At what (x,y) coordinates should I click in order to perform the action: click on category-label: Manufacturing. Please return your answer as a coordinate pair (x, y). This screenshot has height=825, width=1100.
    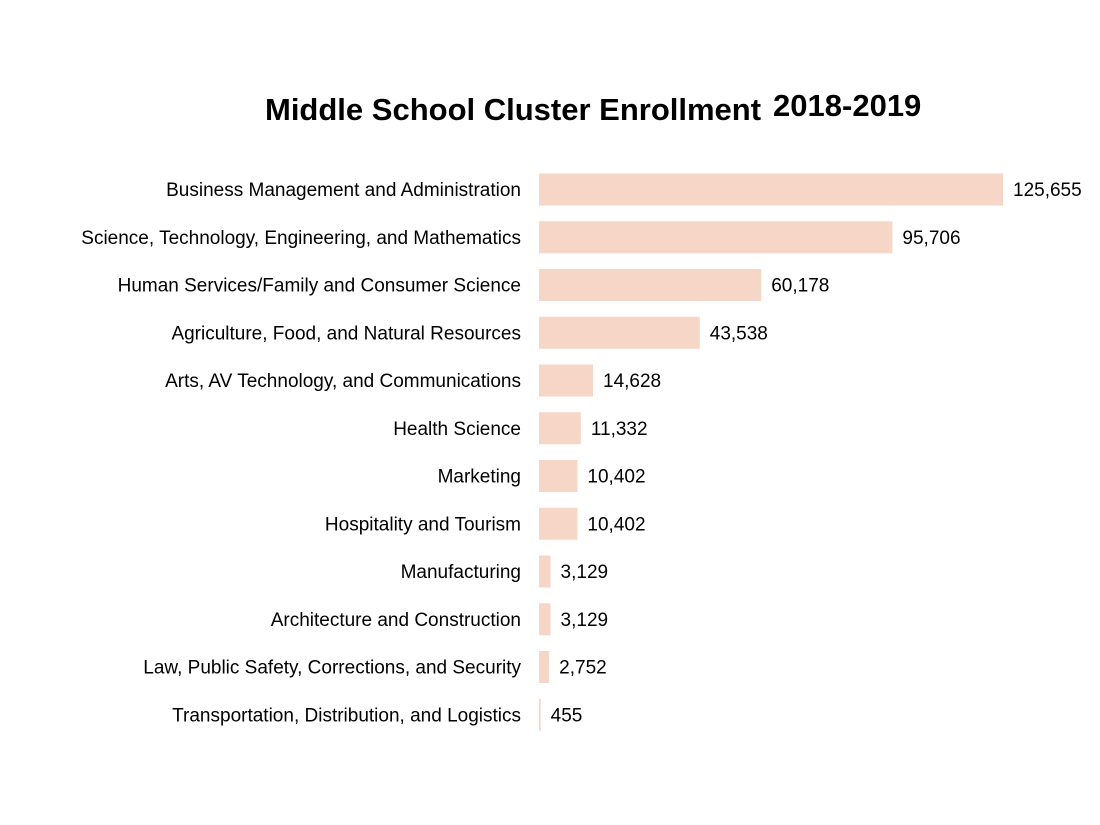
    Looking at the image, I should click on (461, 572).